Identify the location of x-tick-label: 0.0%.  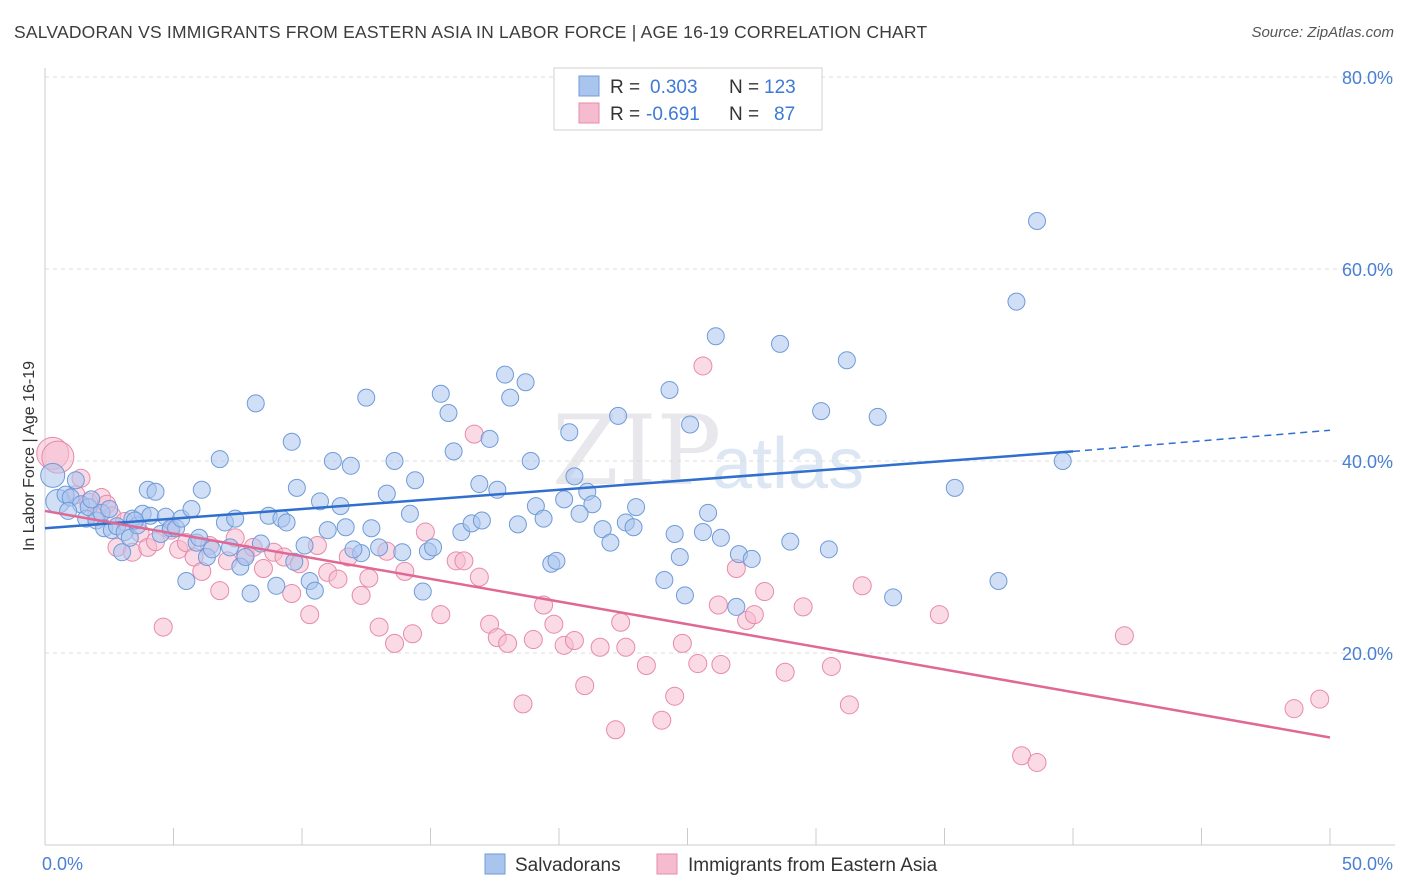
(62, 864).